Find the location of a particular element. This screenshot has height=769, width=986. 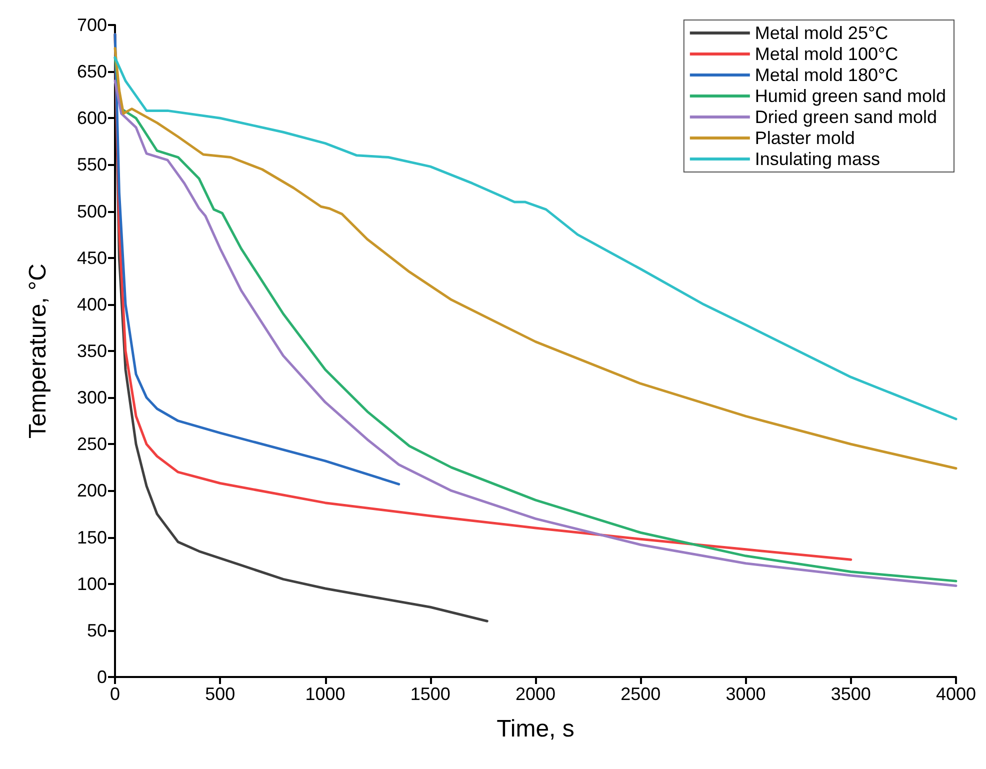

x-tick-label: 3000 is located at coordinates (746, 694).